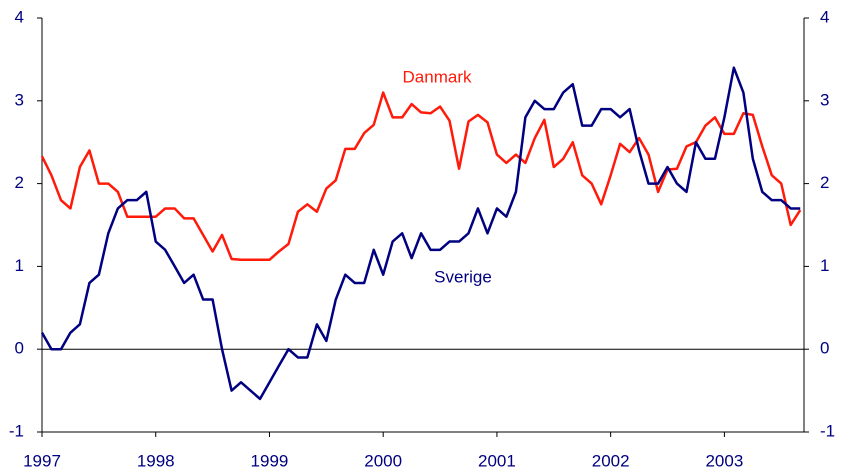 Image resolution: width=841 pixels, height=472 pixels. Describe the element at coordinates (42, 460) in the screenshot. I see `x-tick-label: 1997` at that location.